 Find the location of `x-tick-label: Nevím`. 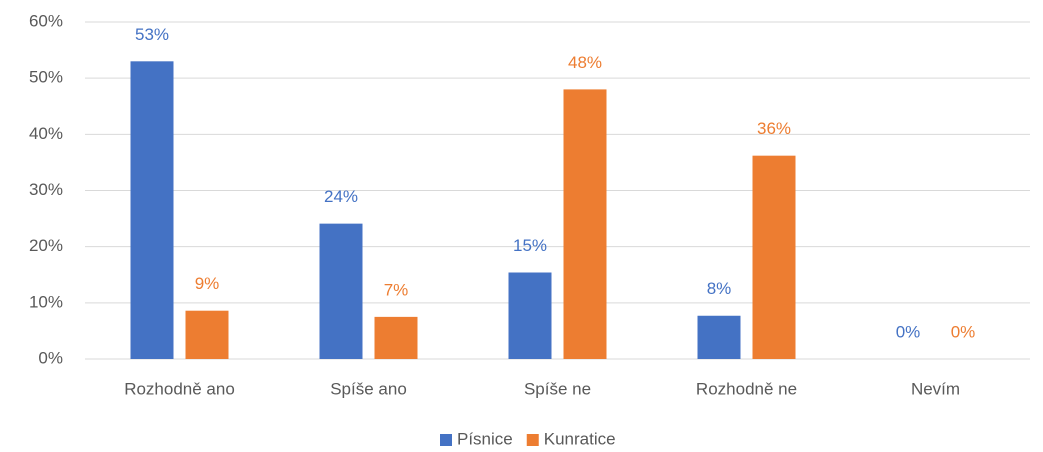

x-tick-label: Nevím is located at coordinates (935, 388).